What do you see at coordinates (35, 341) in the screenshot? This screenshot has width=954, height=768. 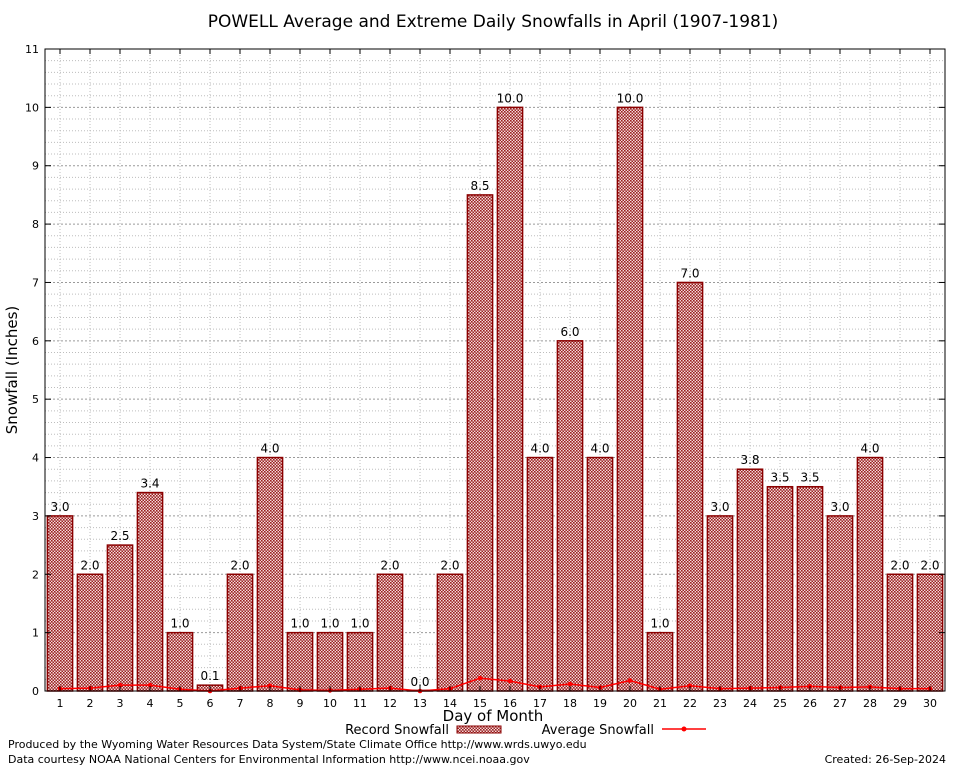 I see `y-tick-label: 6` at bounding box center [35, 341].